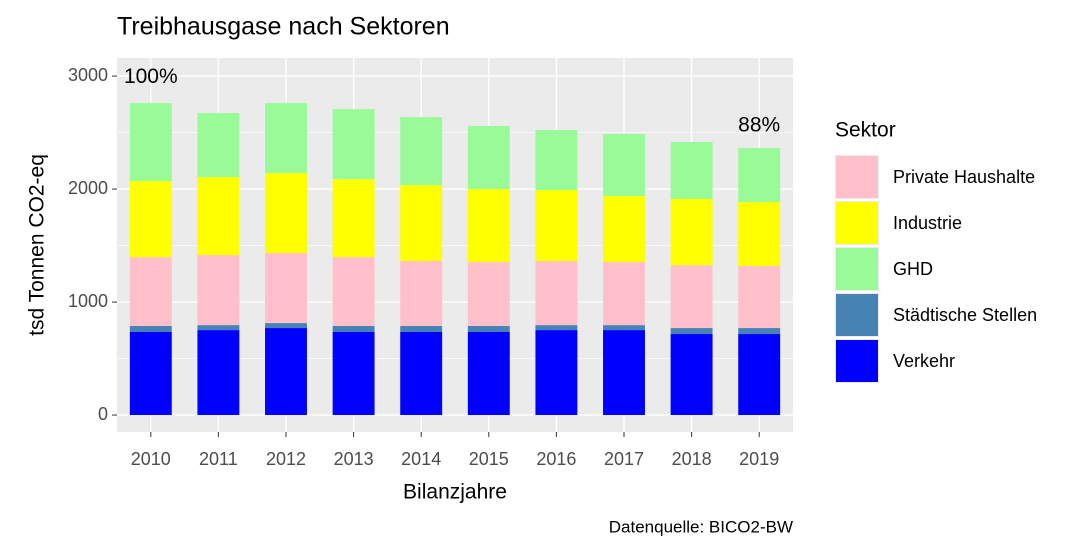 The image size is (1089, 547). What do you see at coordinates (151, 76) in the screenshot?
I see `annotation: 100%` at bounding box center [151, 76].